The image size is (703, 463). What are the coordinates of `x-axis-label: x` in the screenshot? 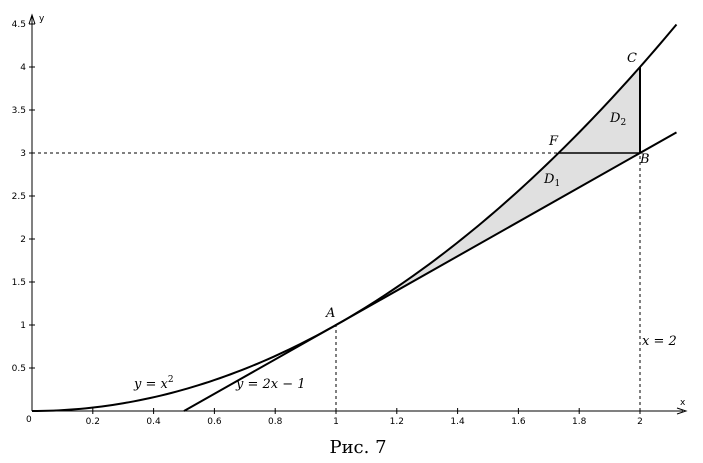 It's located at (683, 403).